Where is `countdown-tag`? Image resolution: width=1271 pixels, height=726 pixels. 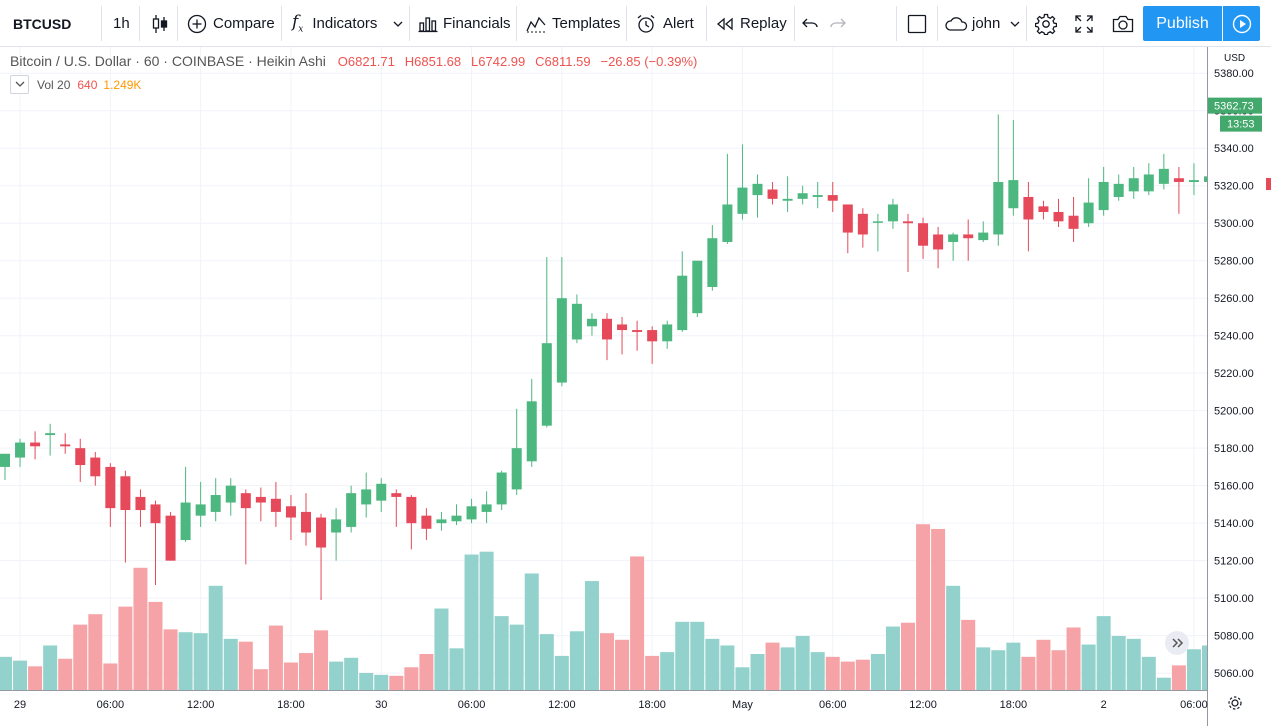 countdown-tag is located at coordinates (1241, 123).